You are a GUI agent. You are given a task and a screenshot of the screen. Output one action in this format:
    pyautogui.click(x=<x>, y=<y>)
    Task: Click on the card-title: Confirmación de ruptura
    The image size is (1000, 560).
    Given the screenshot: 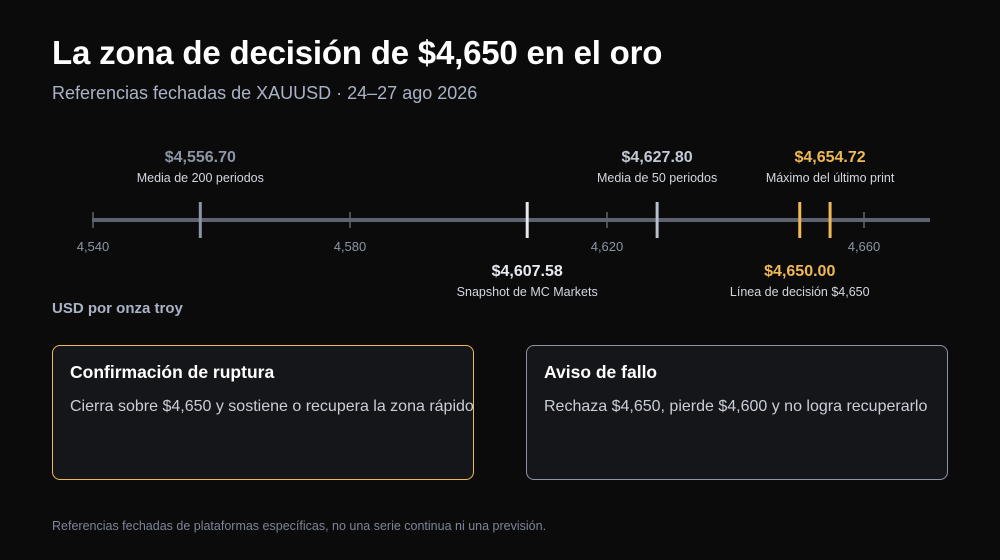 What is the action you would take?
    pyautogui.click(x=172, y=372)
    